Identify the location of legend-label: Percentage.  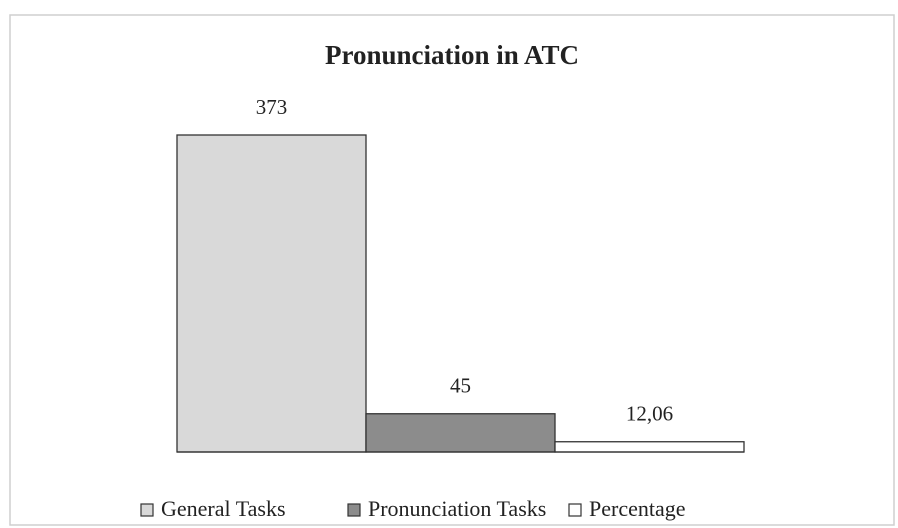
(637, 508).